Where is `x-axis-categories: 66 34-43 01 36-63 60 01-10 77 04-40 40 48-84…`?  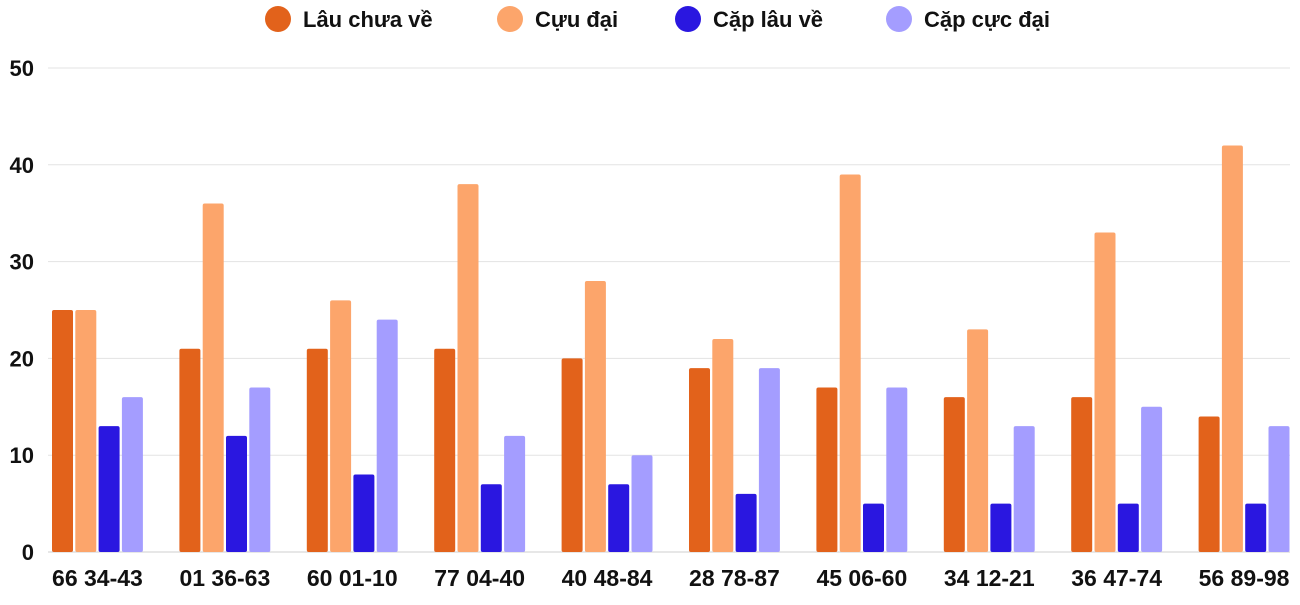
x-axis-categories: 66 34-43 01 36-63 60 01-10 77 04-40 40 48-84… is located at coordinates (671, 578).